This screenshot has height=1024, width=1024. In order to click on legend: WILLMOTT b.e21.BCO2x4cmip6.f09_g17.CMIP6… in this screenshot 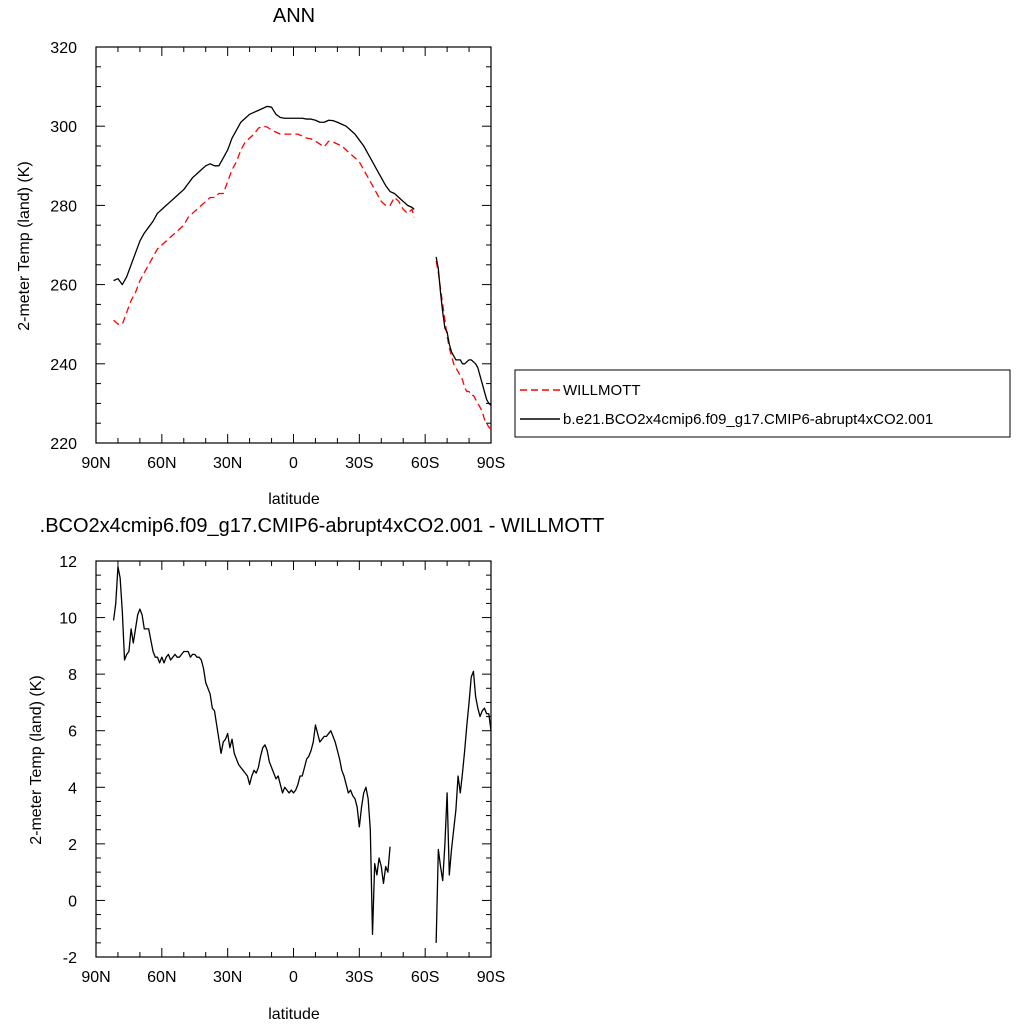, I will do `click(762, 403)`.